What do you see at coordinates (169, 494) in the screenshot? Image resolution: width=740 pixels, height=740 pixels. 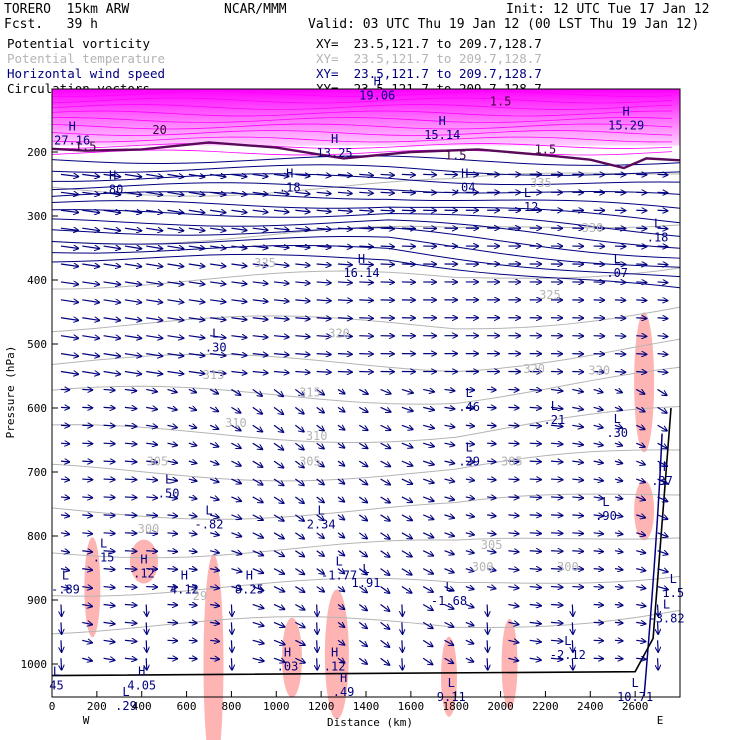 I see `extremum-value: .50` at bounding box center [169, 494].